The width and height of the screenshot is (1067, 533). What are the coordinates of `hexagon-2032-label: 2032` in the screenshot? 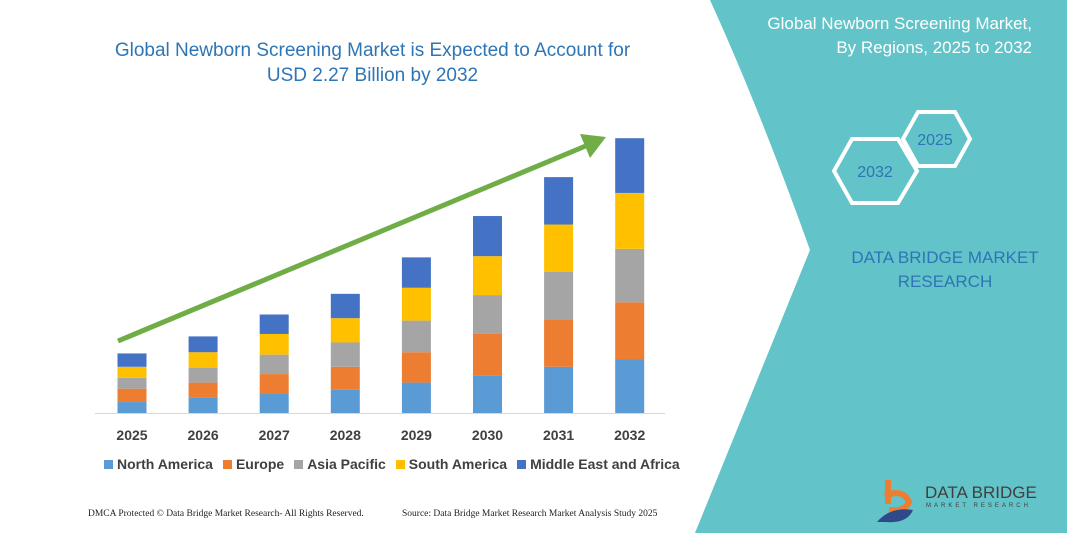 It's located at (875, 172).